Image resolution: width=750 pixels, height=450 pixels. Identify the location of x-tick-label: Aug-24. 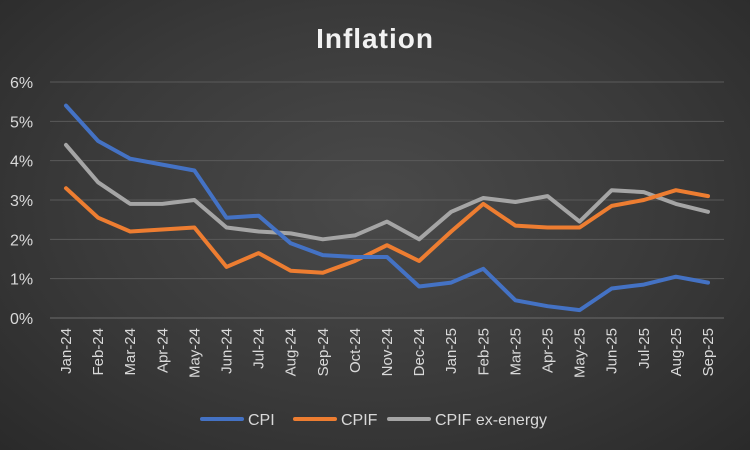
(291, 352).